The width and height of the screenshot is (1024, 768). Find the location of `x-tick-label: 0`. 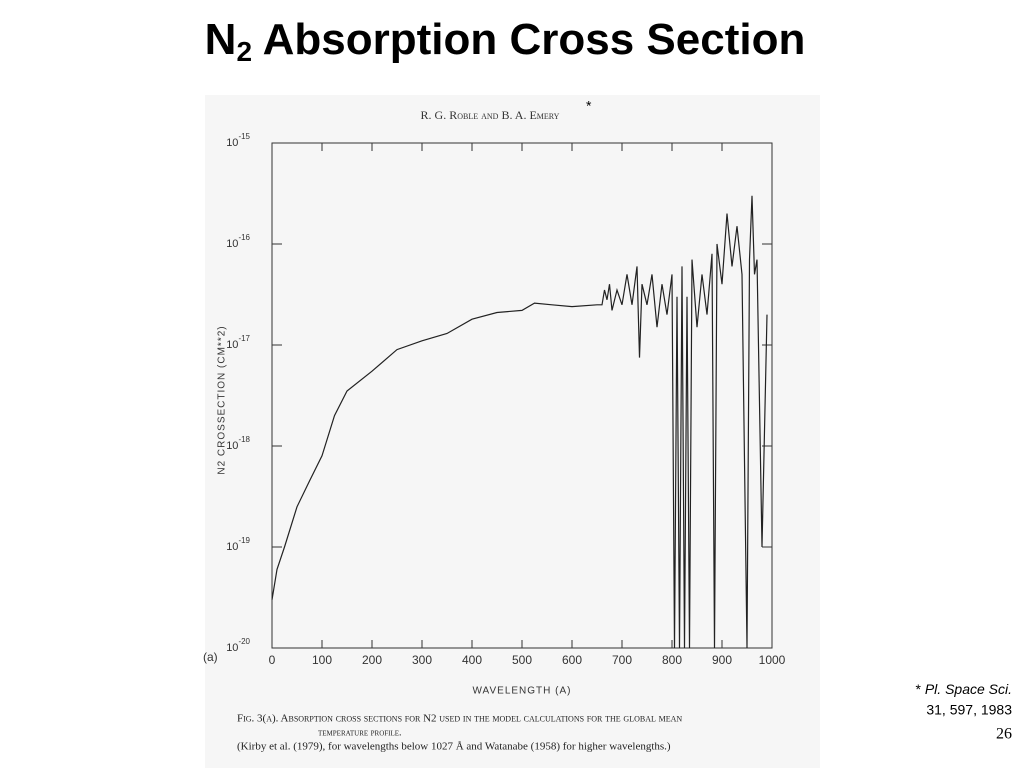

x-tick-label: 0 is located at coordinates (272, 660).